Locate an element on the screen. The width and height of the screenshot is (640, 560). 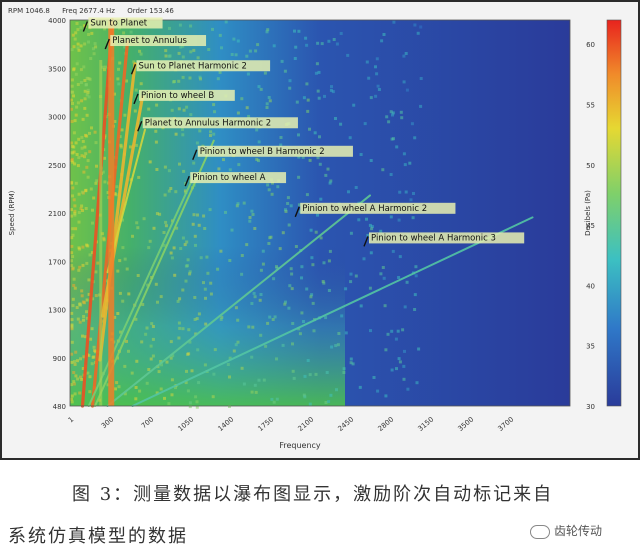
x-tick-label: 2800 is located at coordinates (385, 424).